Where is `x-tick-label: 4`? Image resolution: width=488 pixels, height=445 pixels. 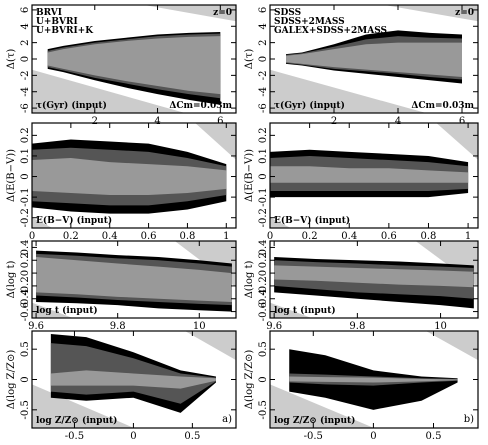 x-tick-label: 4 is located at coordinates (398, 121).